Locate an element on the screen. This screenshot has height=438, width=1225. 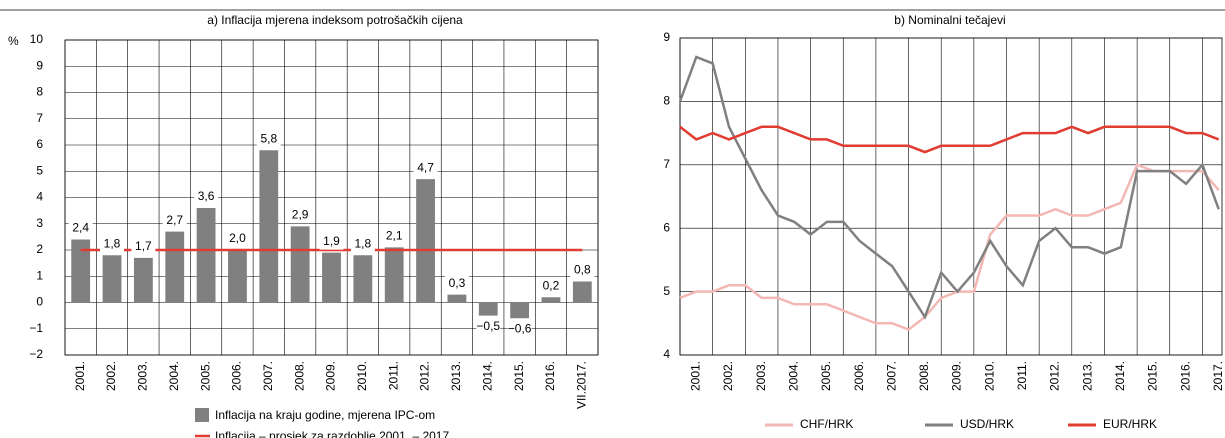
value-label: 1,9 is located at coordinates (331, 241).